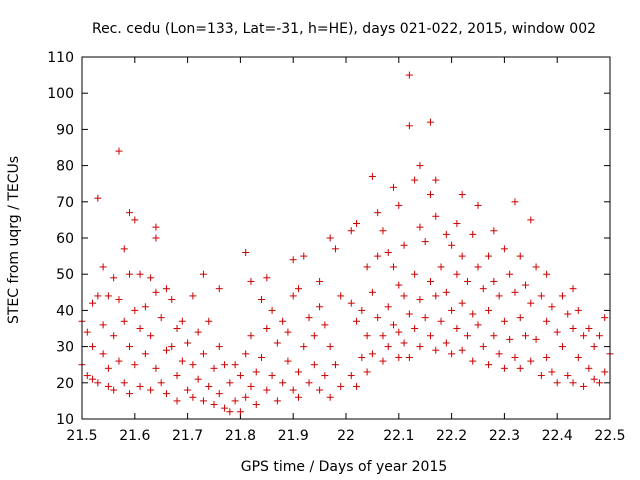 The height and width of the screenshot is (480, 640). What do you see at coordinates (60, 94) in the screenshot?
I see `y-tick-label: 100` at bounding box center [60, 94].